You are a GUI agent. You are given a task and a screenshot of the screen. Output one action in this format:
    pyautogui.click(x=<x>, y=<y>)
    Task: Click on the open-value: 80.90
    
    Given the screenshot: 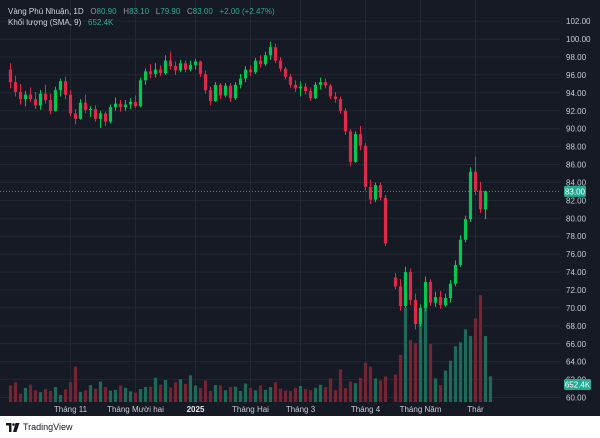 What is the action you would take?
    pyautogui.click(x=106, y=11)
    